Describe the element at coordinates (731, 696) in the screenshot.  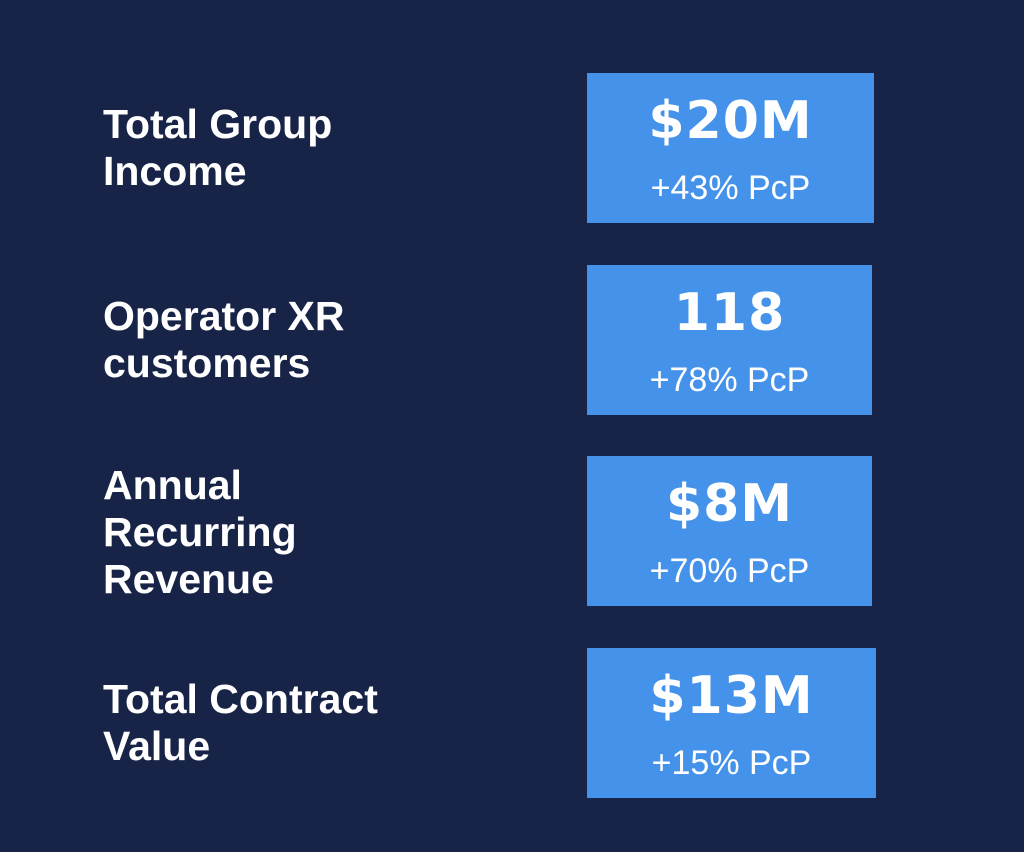
I see `metric-value: $13M` at that location.